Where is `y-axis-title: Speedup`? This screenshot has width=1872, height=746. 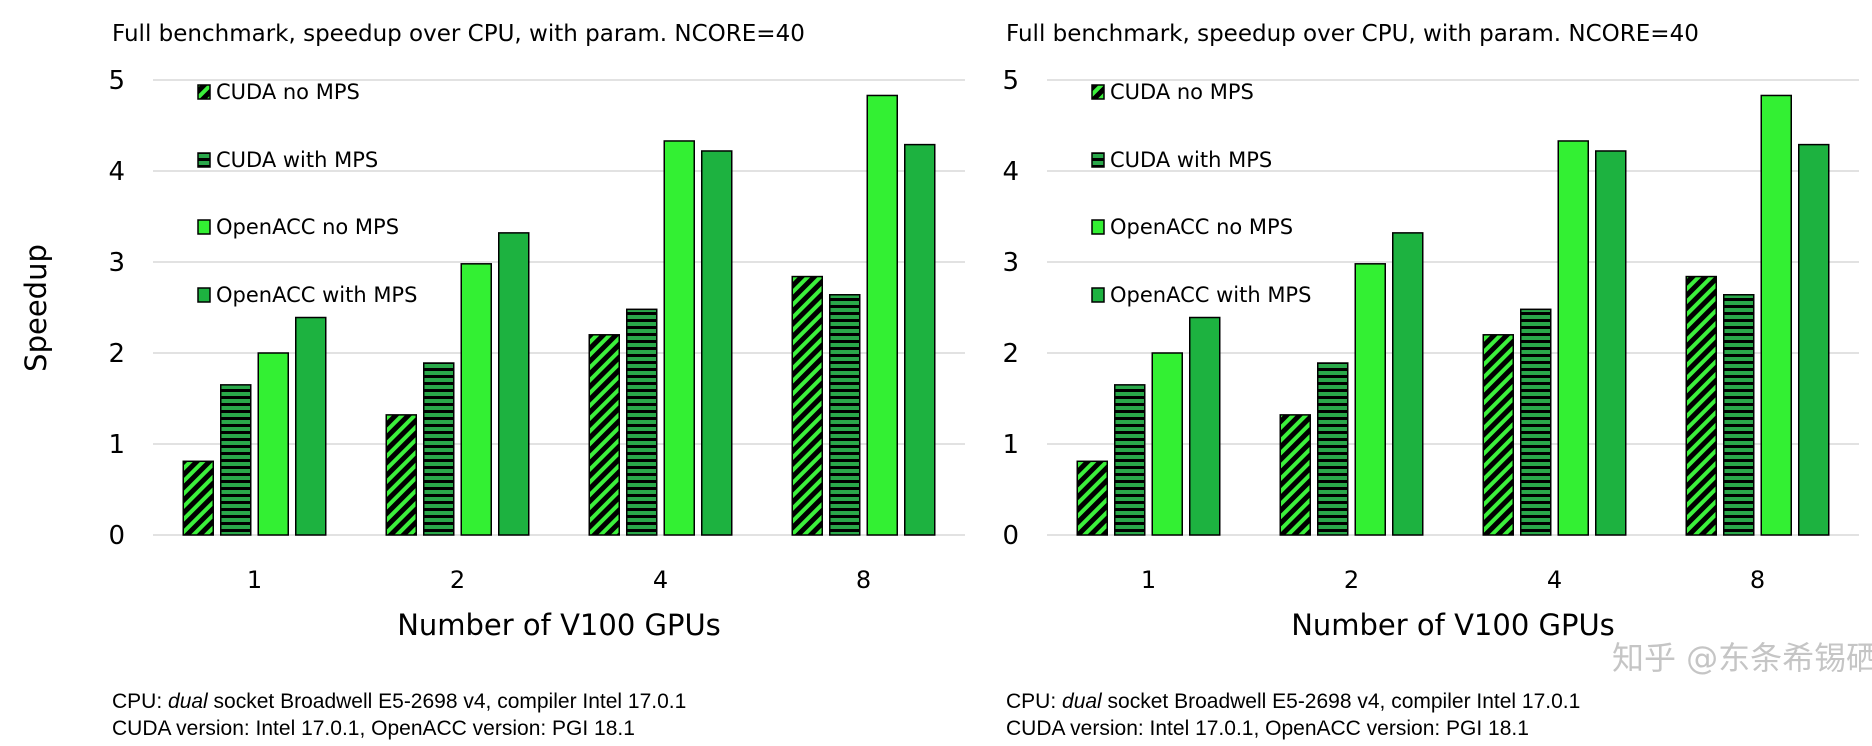
y-axis-title: Speedup is located at coordinates (36, 308).